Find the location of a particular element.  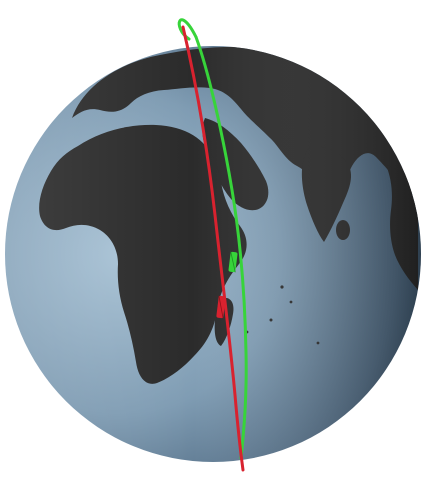

red-satellite-icon is located at coordinates (221, 307).